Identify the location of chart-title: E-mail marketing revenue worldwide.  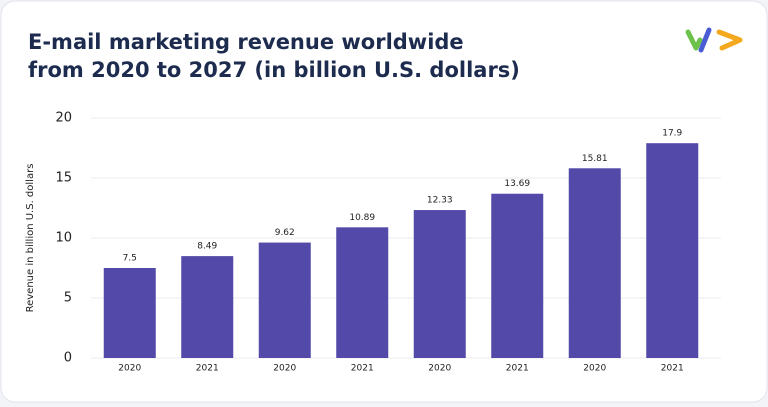
(246, 42).